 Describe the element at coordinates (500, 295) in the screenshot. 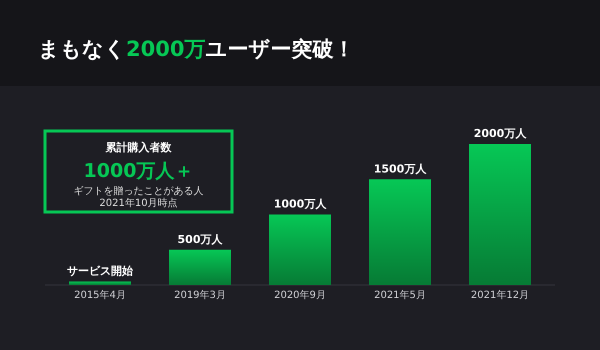

I see `x-tick-label: 2021年12月` at that location.